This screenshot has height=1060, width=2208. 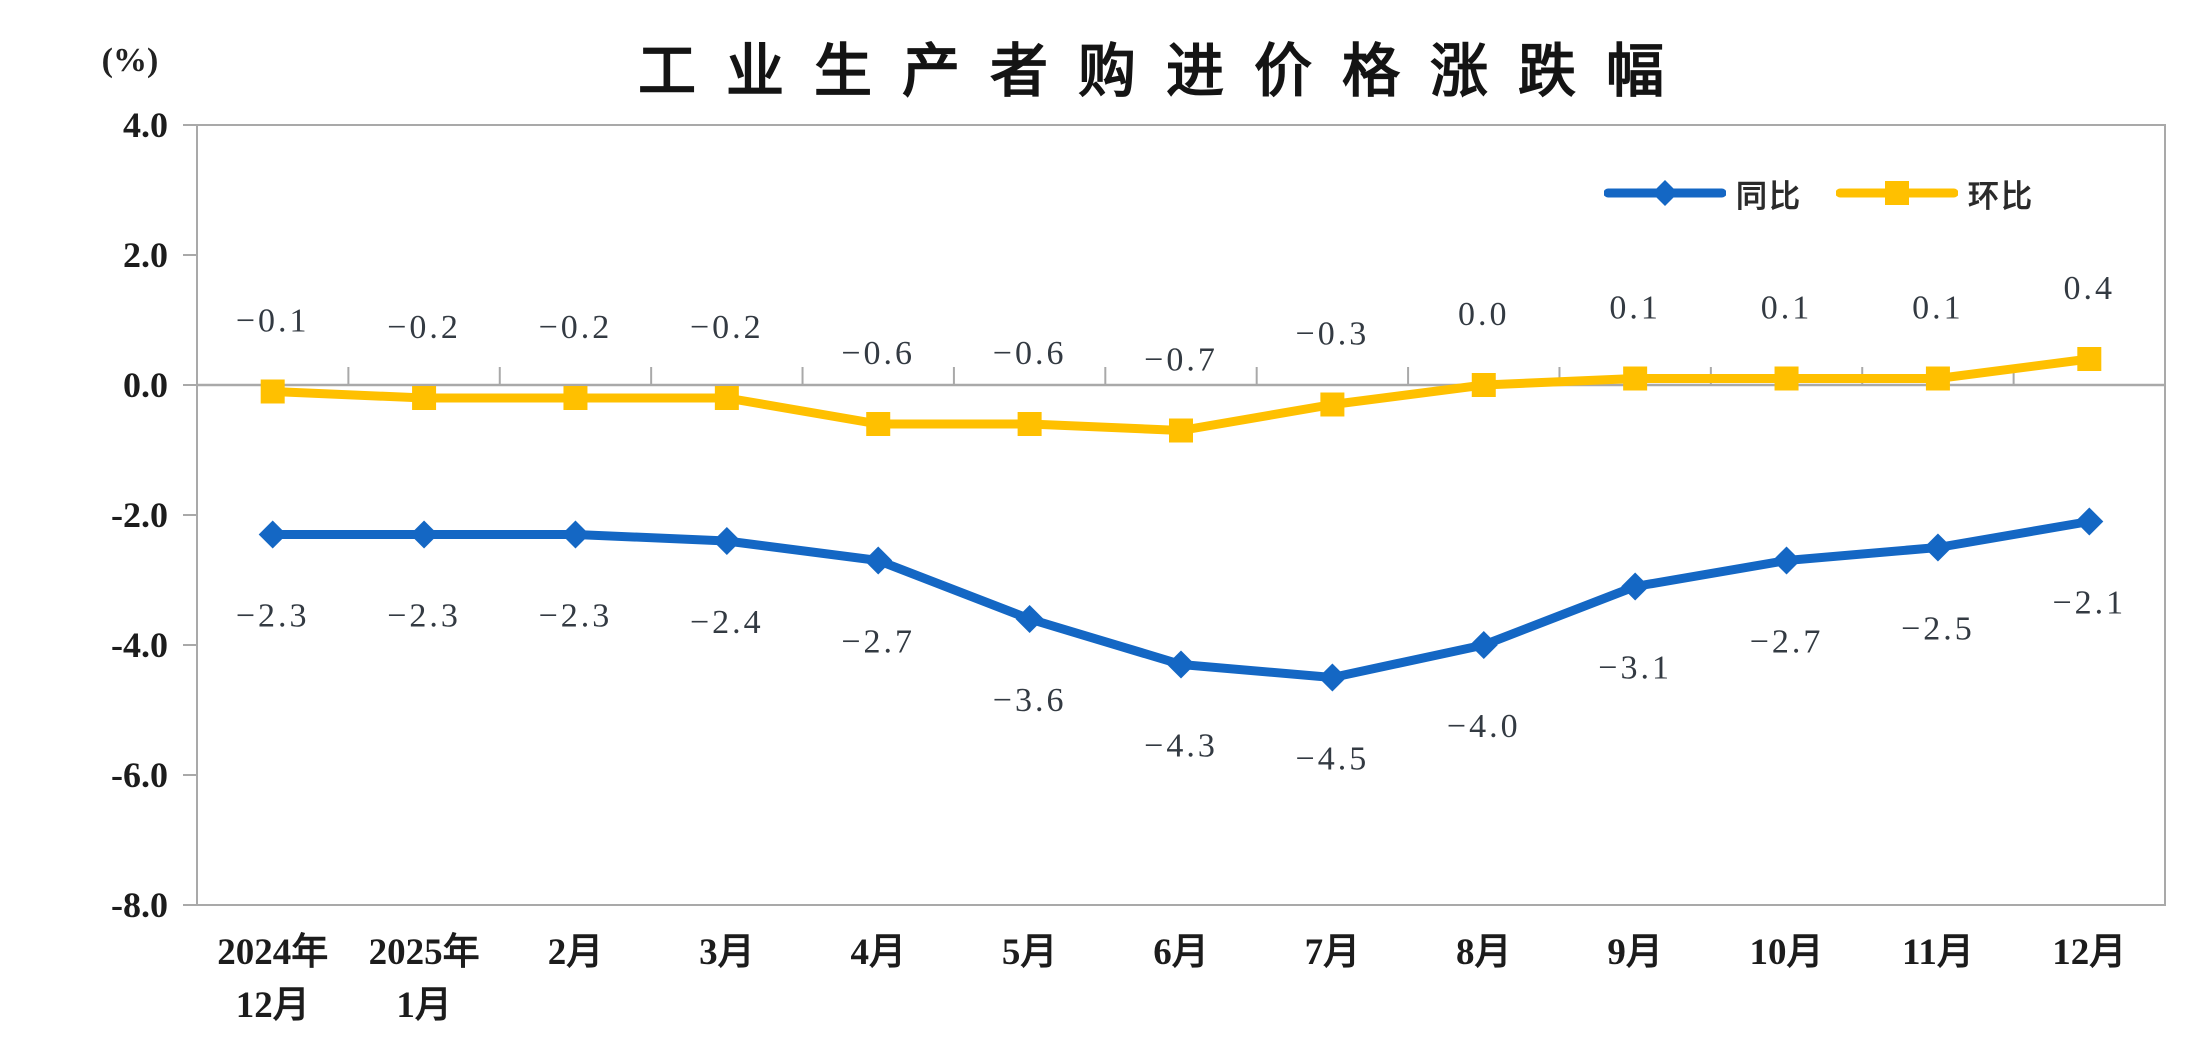 I want to click on data-label: −4.3, so click(x=1181, y=746).